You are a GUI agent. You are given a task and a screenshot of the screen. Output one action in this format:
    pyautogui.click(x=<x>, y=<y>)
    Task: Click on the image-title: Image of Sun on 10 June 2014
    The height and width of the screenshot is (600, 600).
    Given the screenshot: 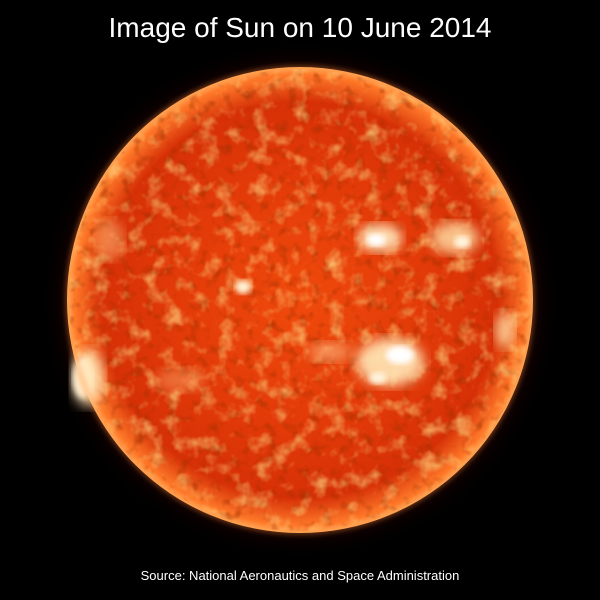 What is the action you would take?
    pyautogui.click(x=300, y=27)
    